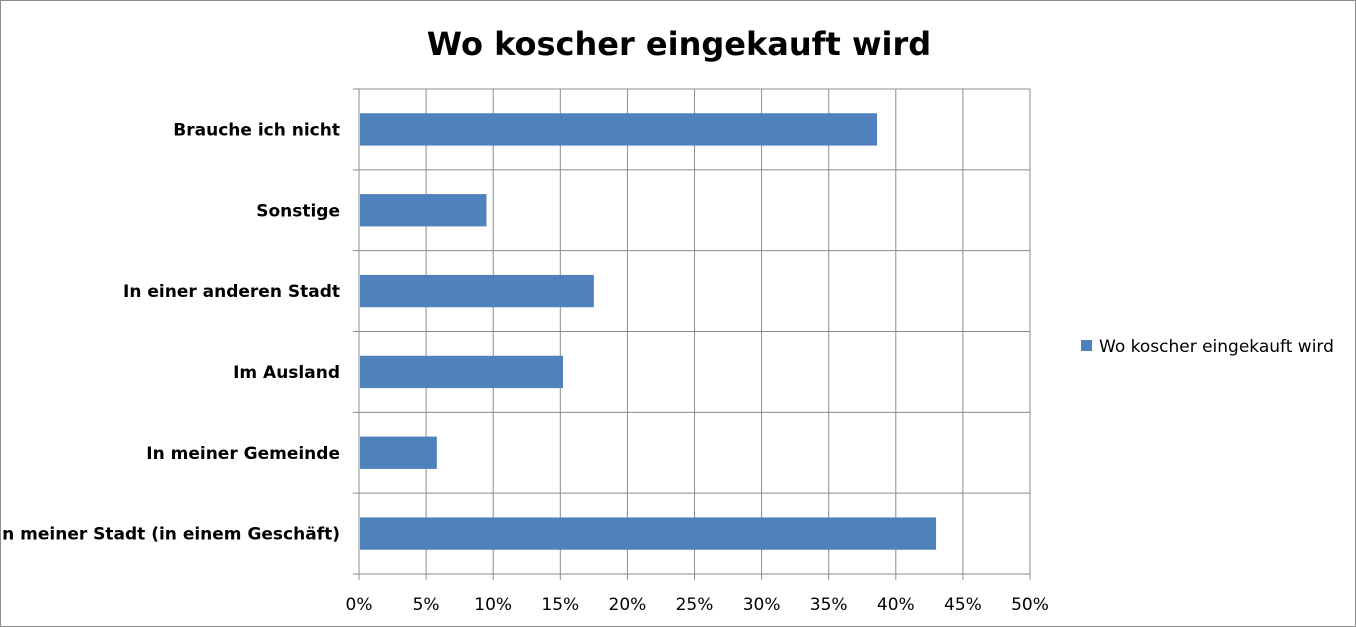 This screenshot has width=1356, height=627. I want to click on legend-label: Wo koscher eingekauft wird, so click(1216, 347).